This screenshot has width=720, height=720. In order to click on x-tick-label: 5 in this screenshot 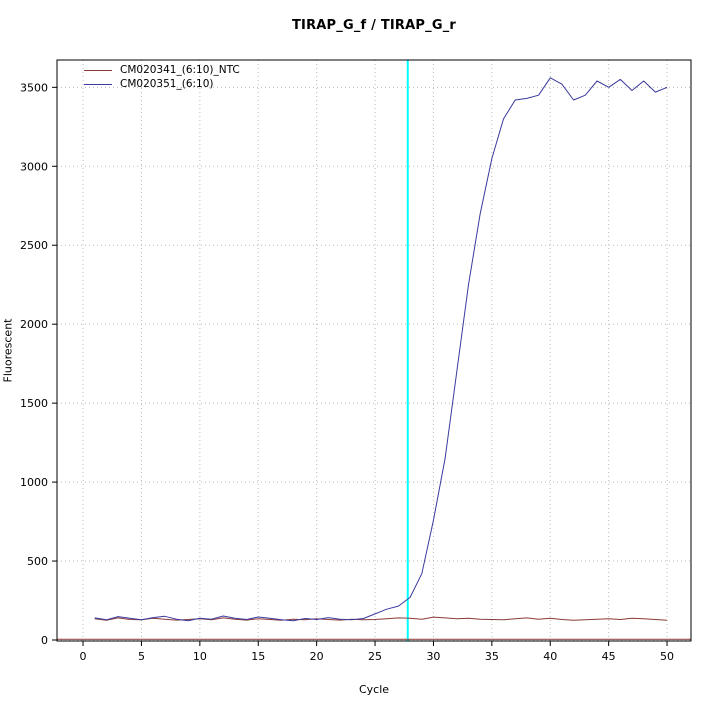, I will do `click(141, 656)`.